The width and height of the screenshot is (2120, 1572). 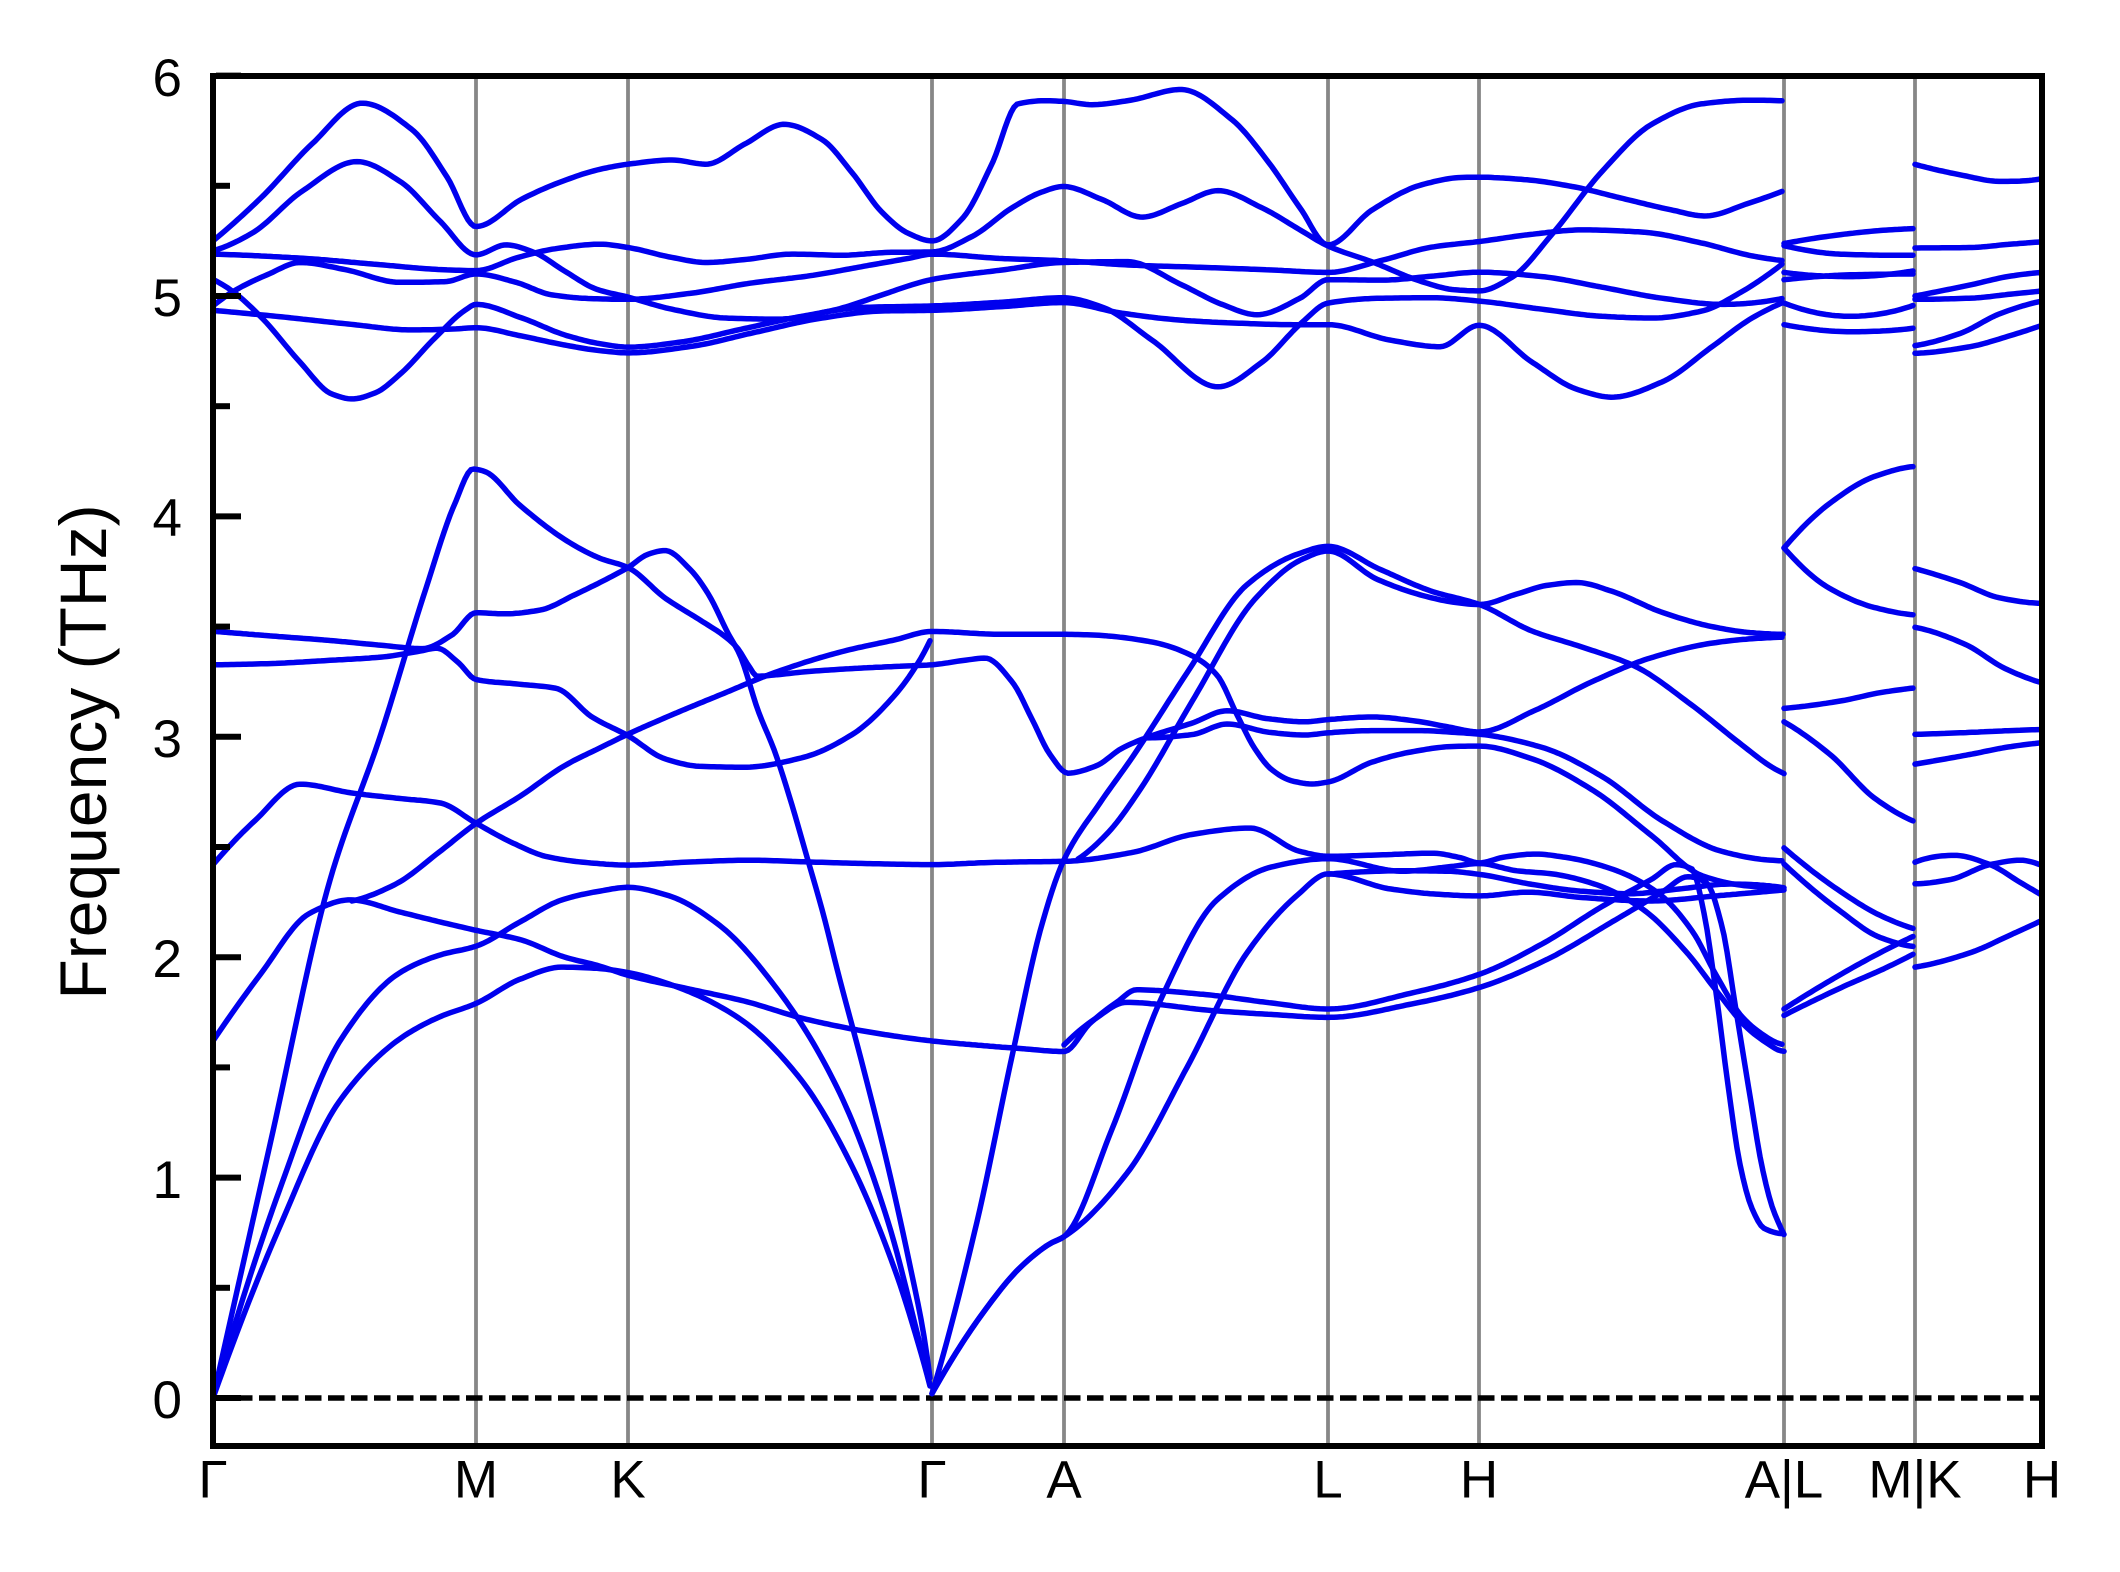 What do you see at coordinates (1327, 1480) in the screenshot?
I see `svg-text: L` at bounding box center [1327, 1480].